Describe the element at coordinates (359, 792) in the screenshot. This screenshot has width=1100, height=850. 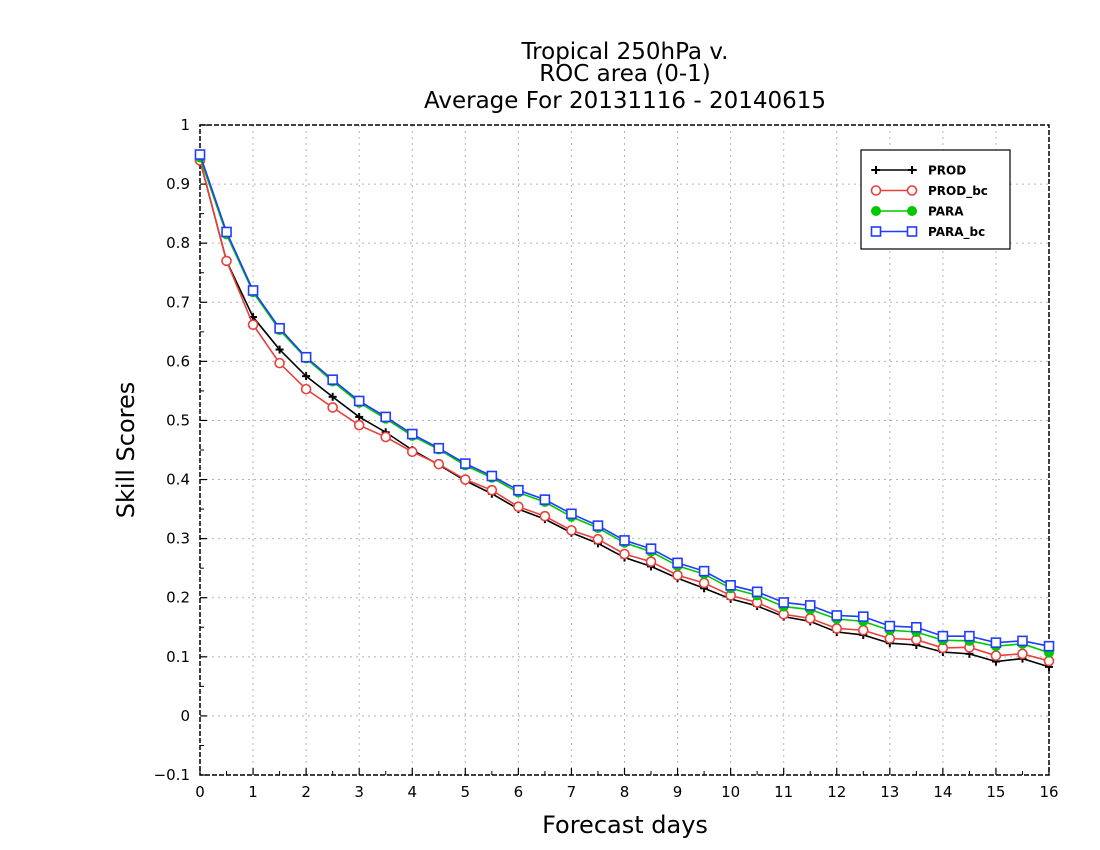
I see `x-tick-label: 3` at that location.